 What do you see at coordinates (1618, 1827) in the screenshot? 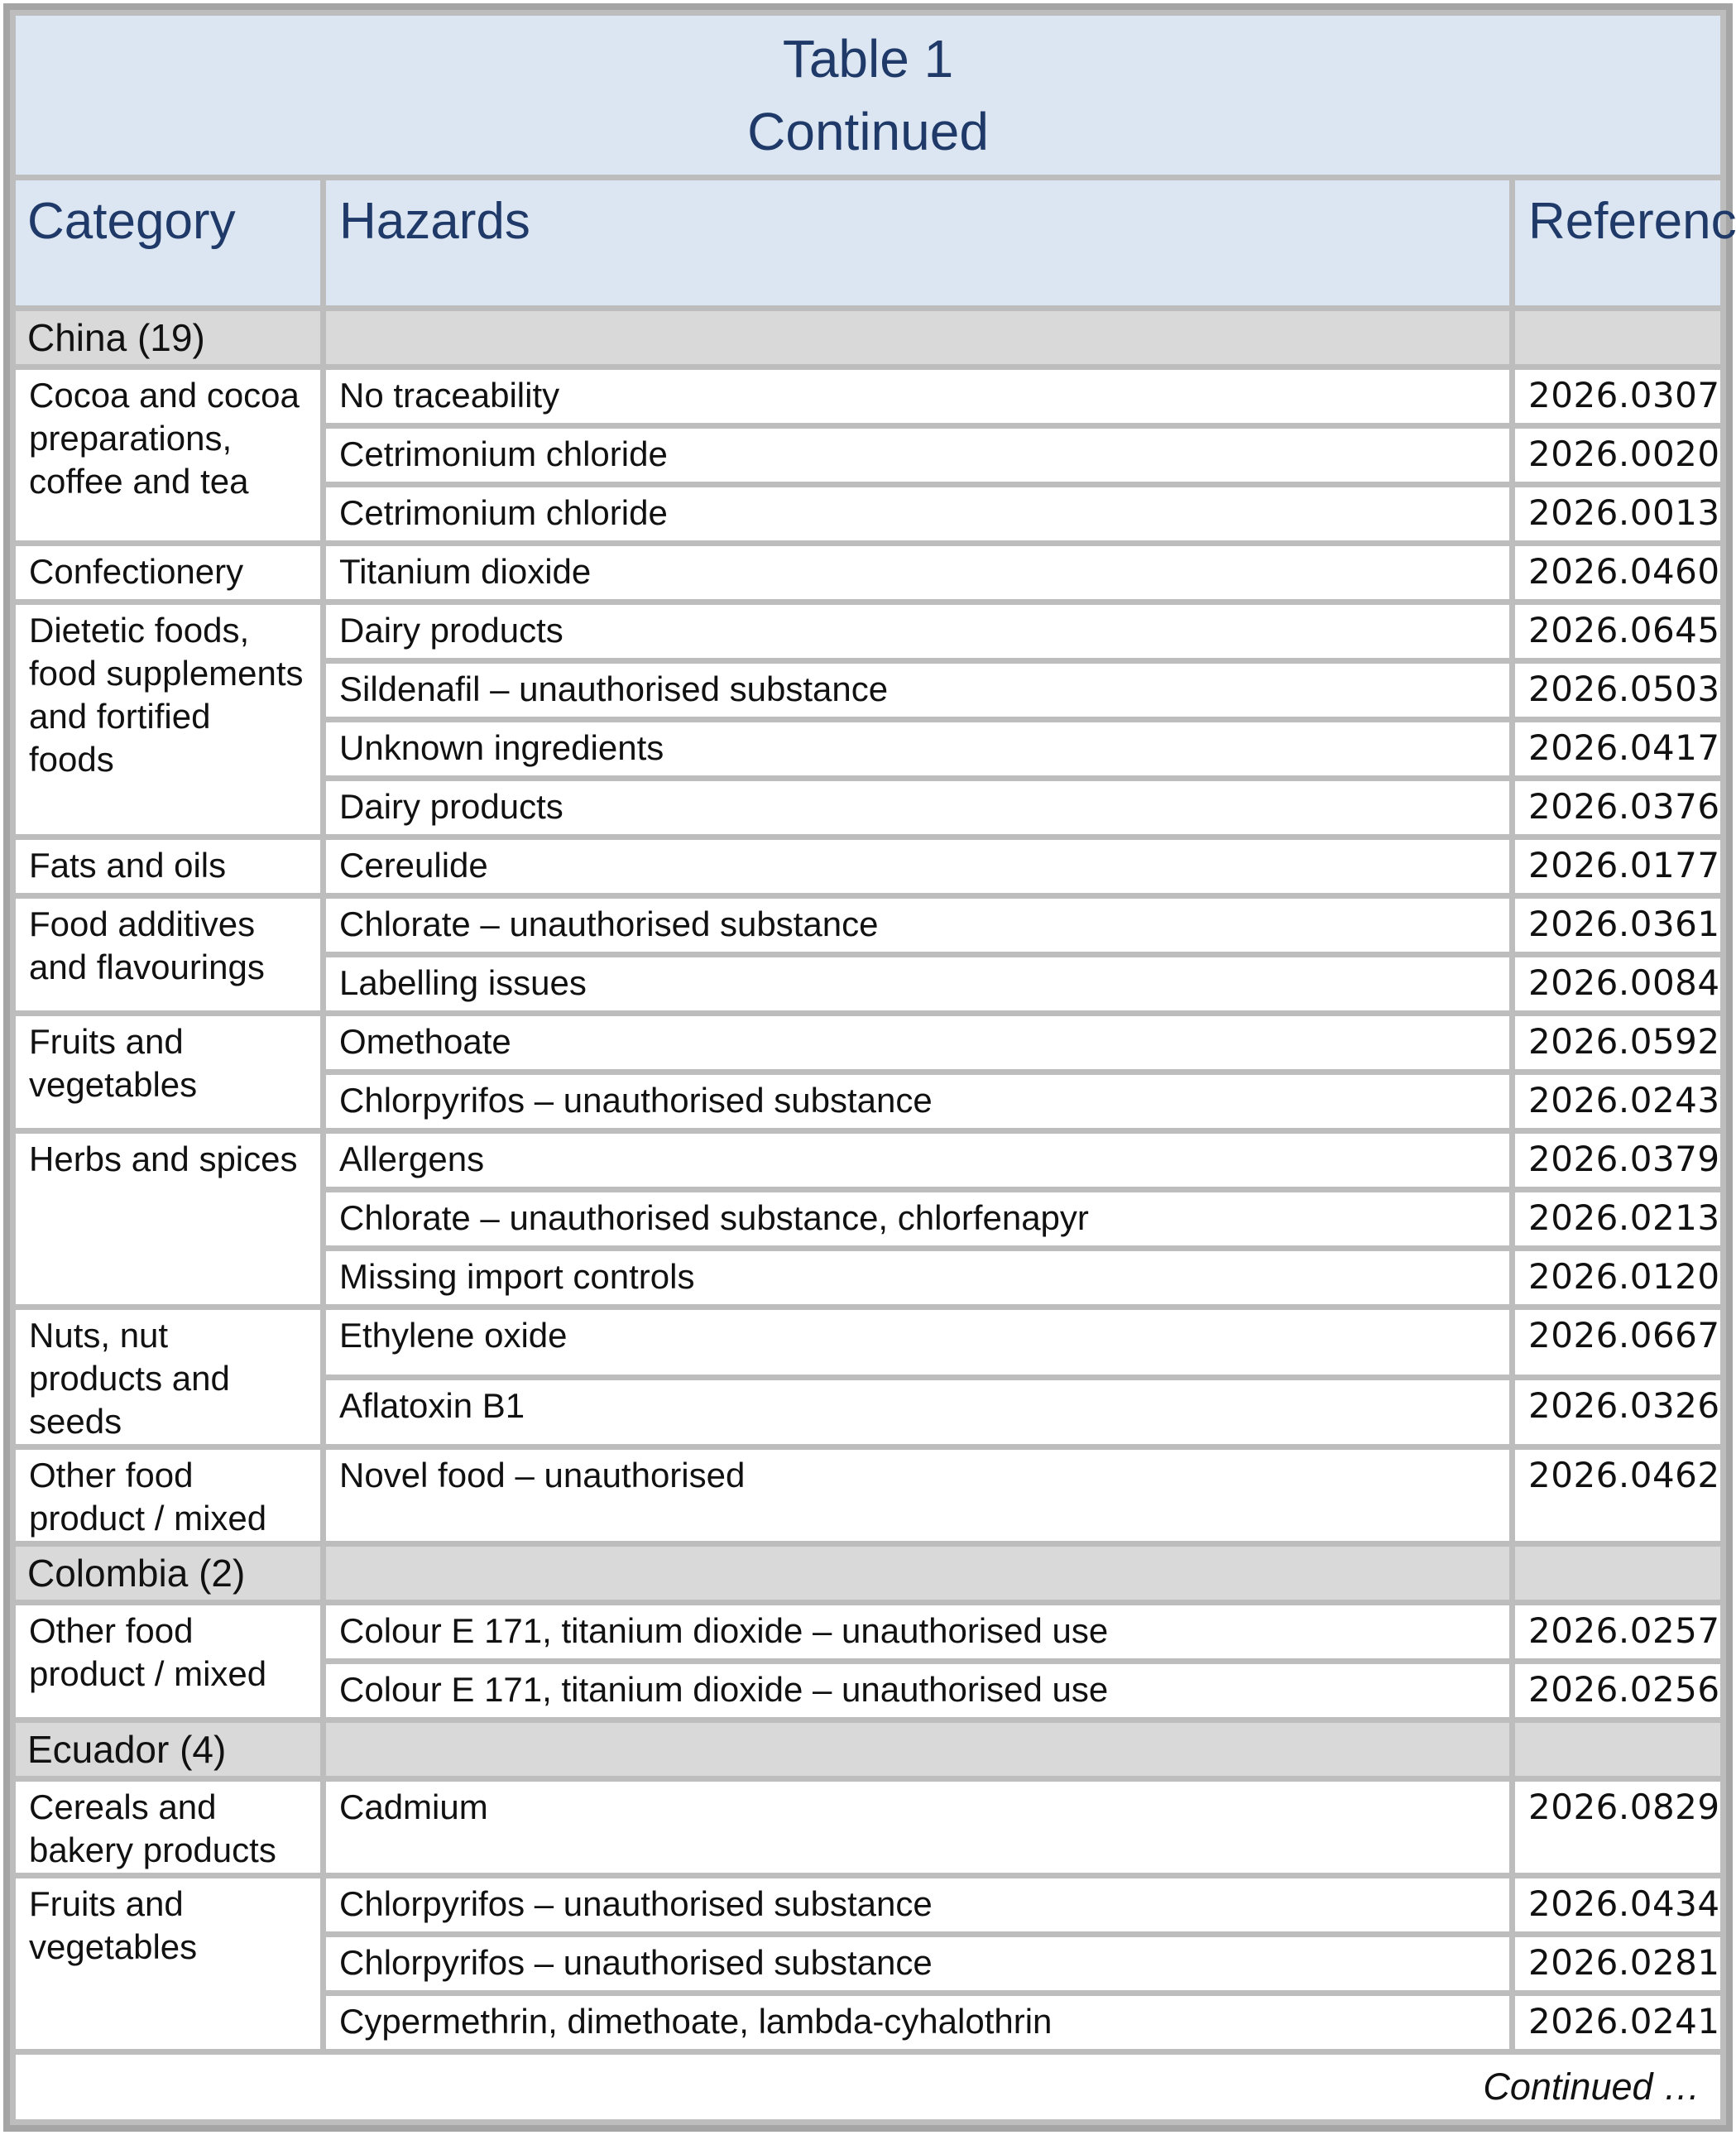
I see `reference-cell: 2026.0829` at bounding box center [1618, 1827].